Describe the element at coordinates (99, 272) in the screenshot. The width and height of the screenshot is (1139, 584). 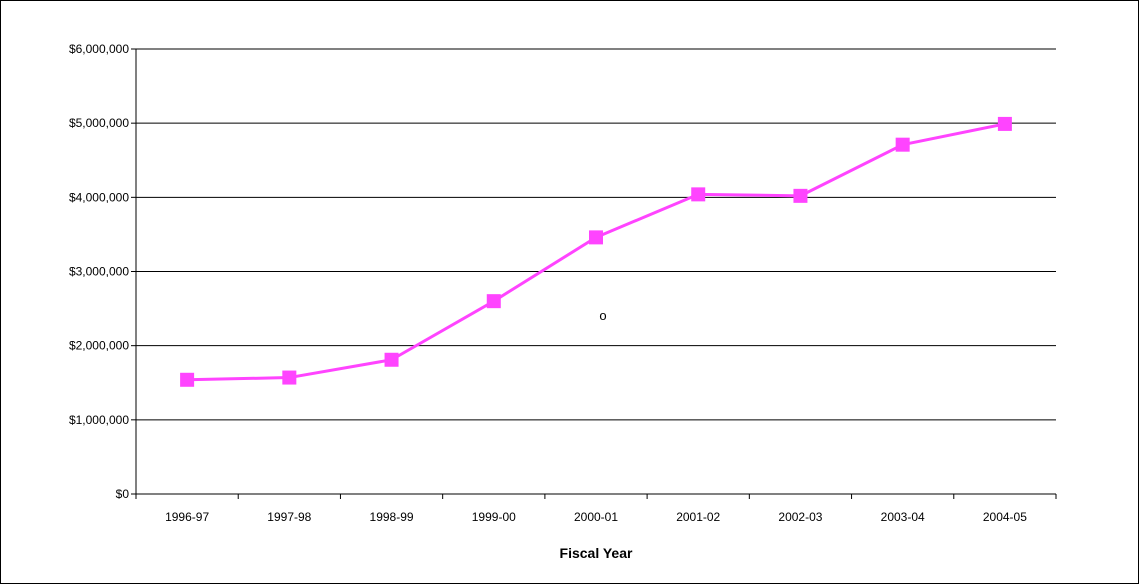
I see `y-tick-label: $3,000,000` at that location.